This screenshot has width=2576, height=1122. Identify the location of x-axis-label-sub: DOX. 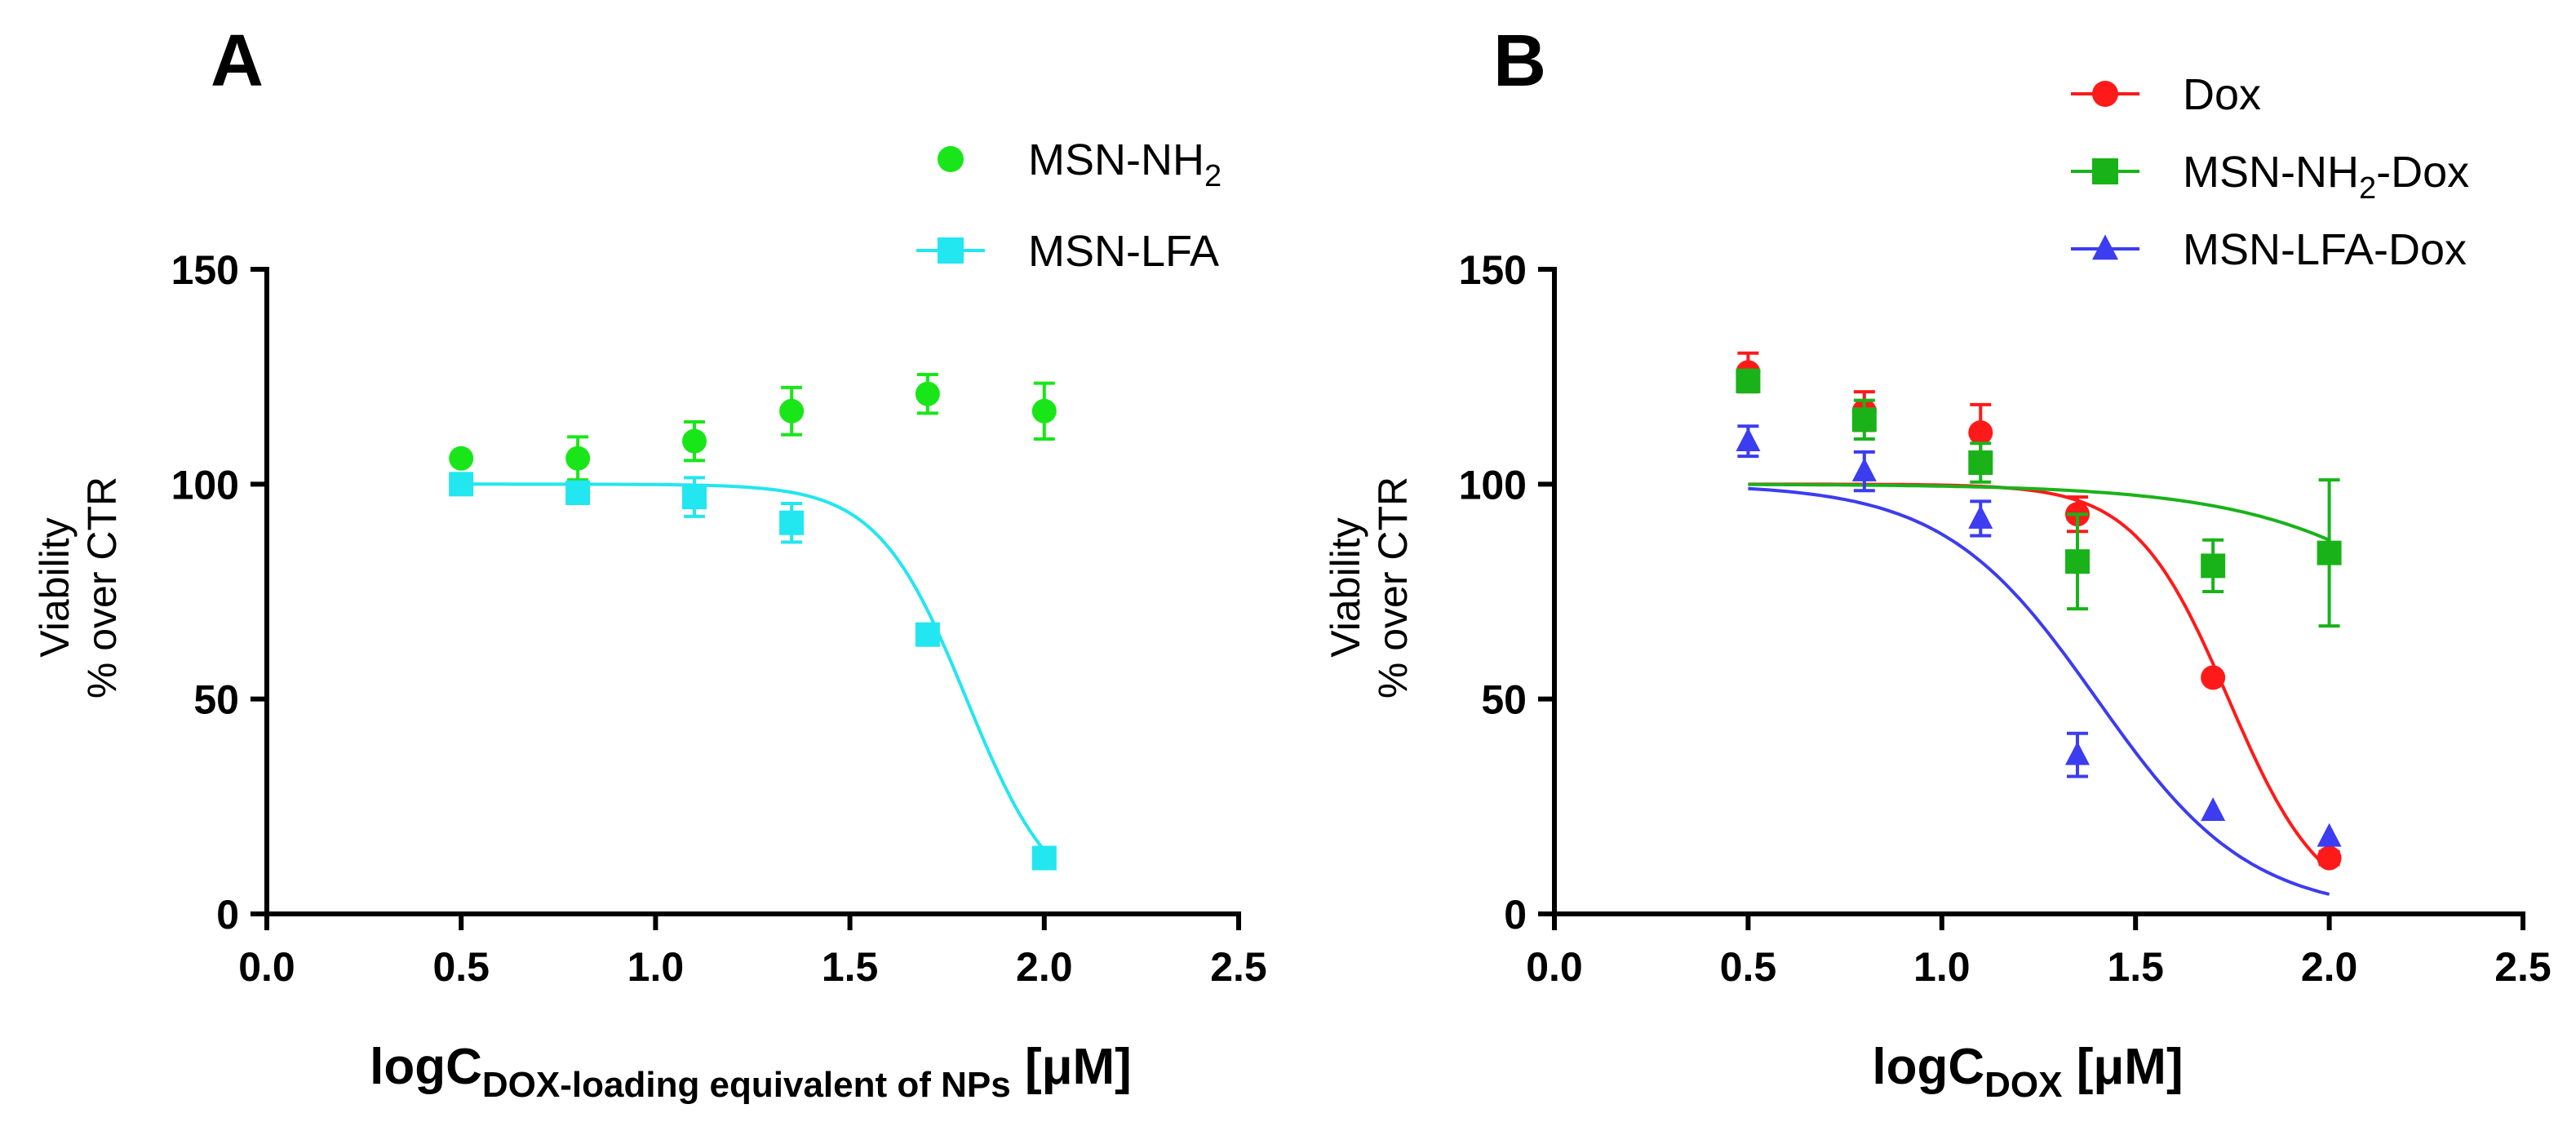
(2023, 1085).